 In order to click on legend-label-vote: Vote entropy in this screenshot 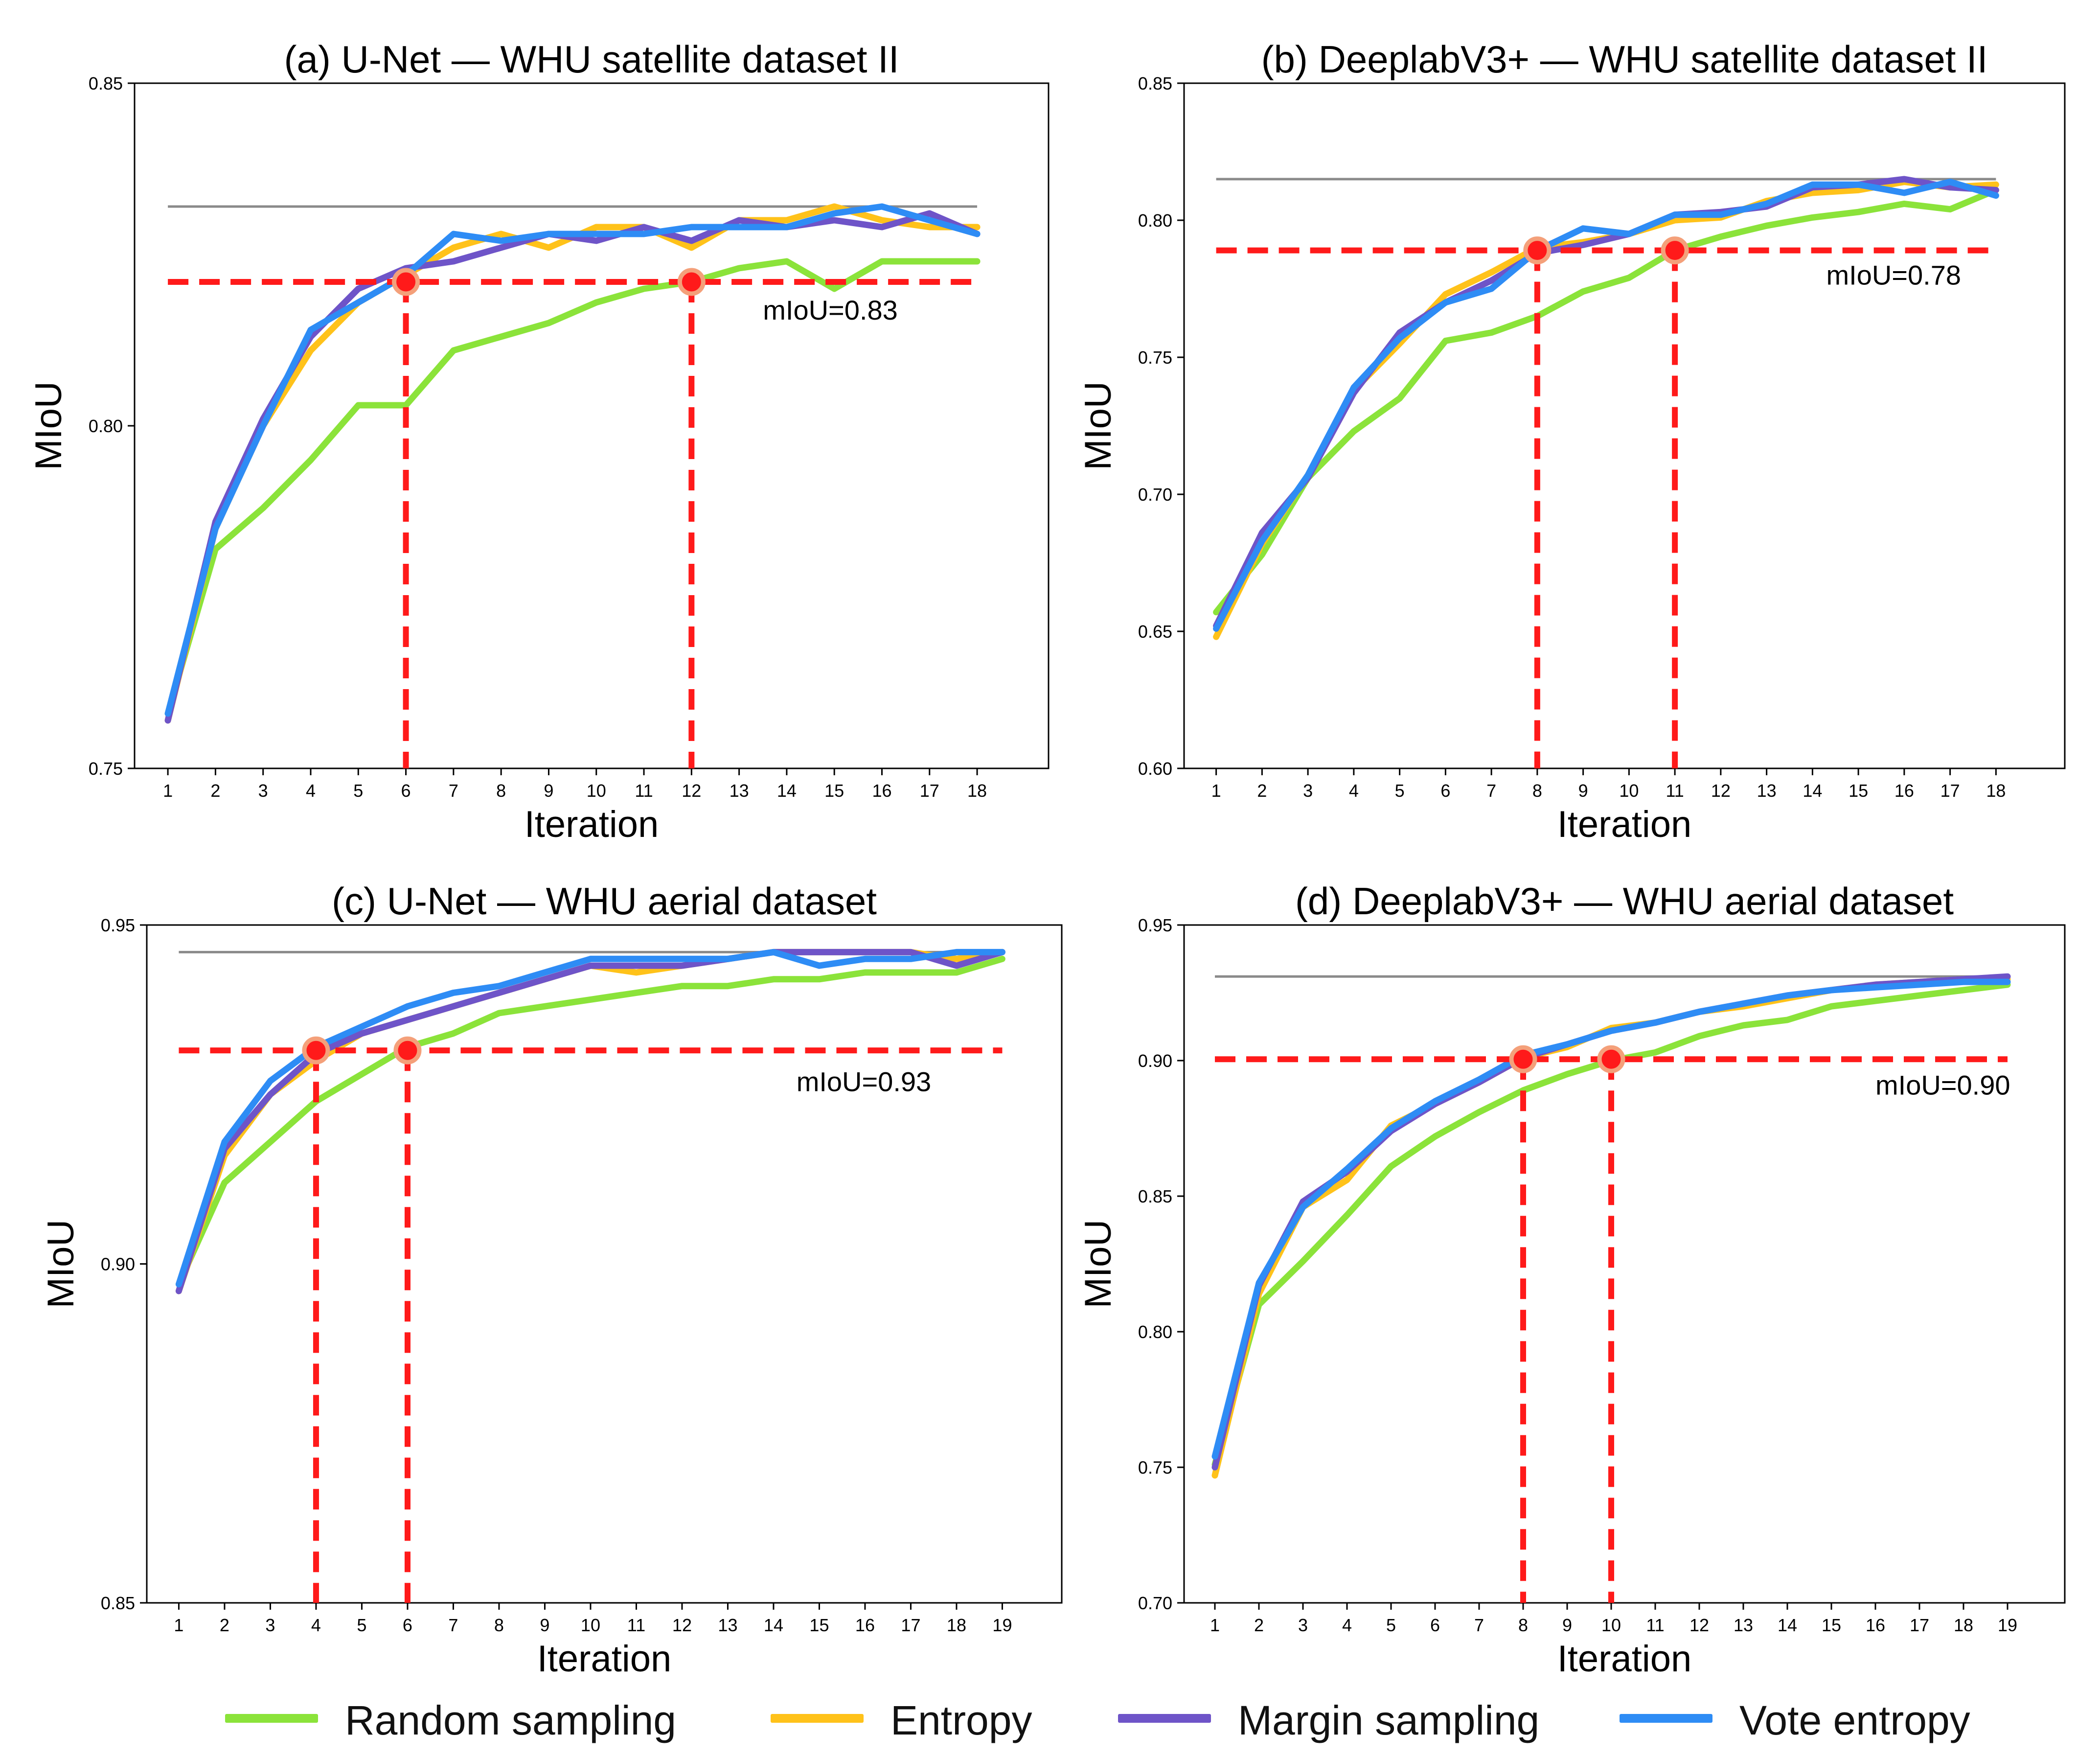, I will do `click(1854, 1720)`.